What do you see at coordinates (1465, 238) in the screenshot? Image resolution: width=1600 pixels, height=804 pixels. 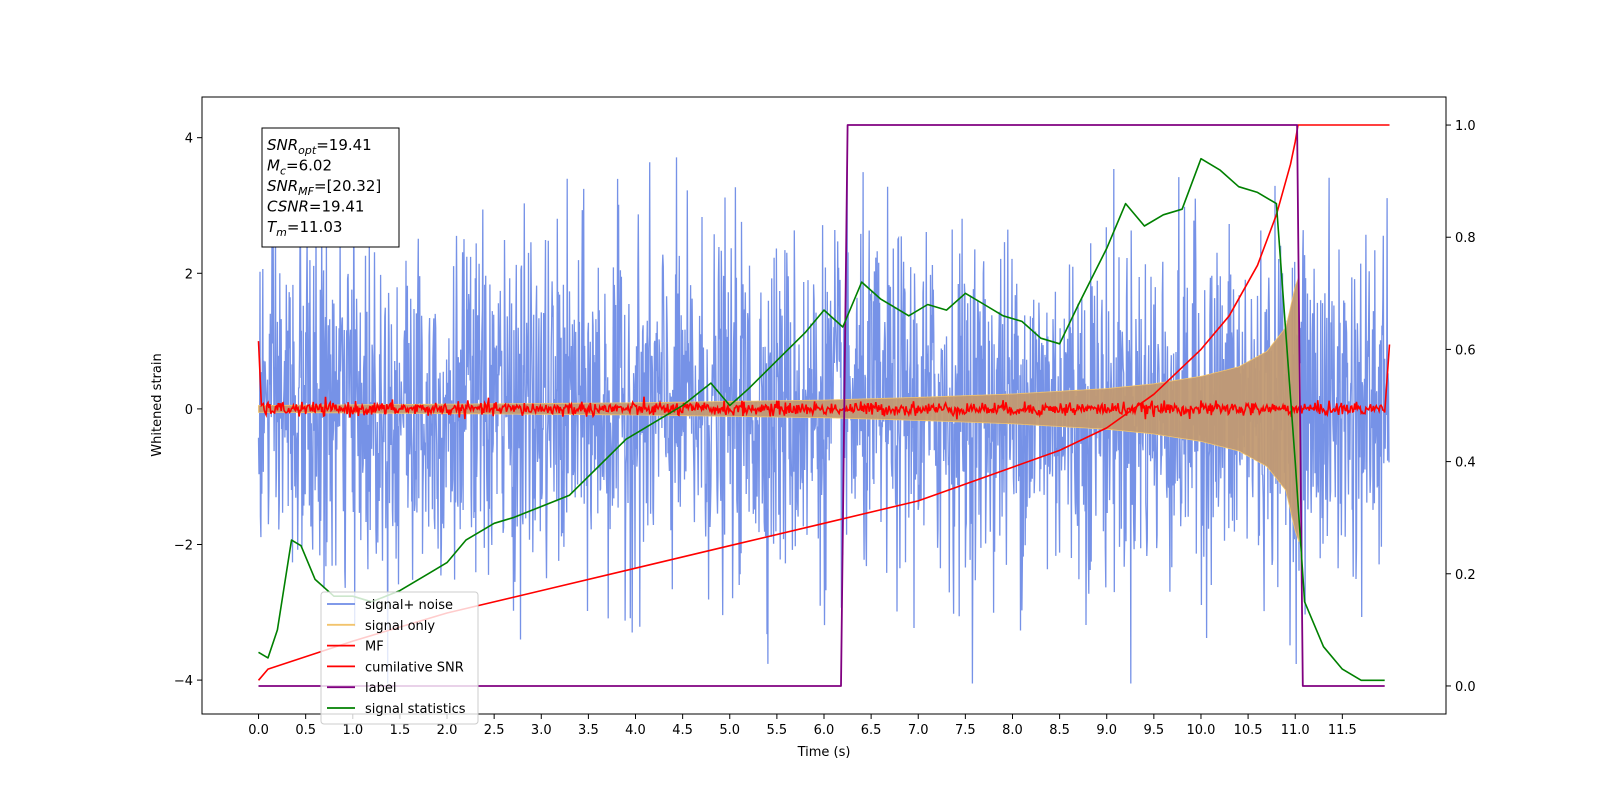 I see `y2-tick-label: 0.8` at bounding box center [1465, 238].